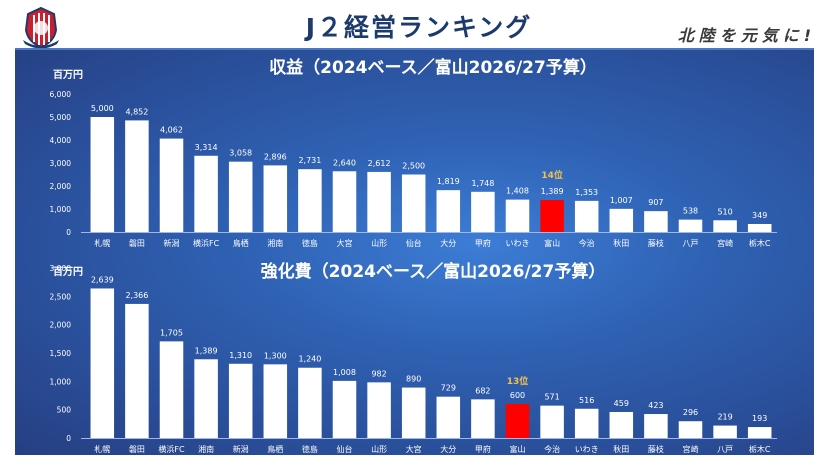  What do you see at coordinates (518, 243) in the screenshot?
I see `revenue-category-label: いわき` at bounding box center [518, 243].